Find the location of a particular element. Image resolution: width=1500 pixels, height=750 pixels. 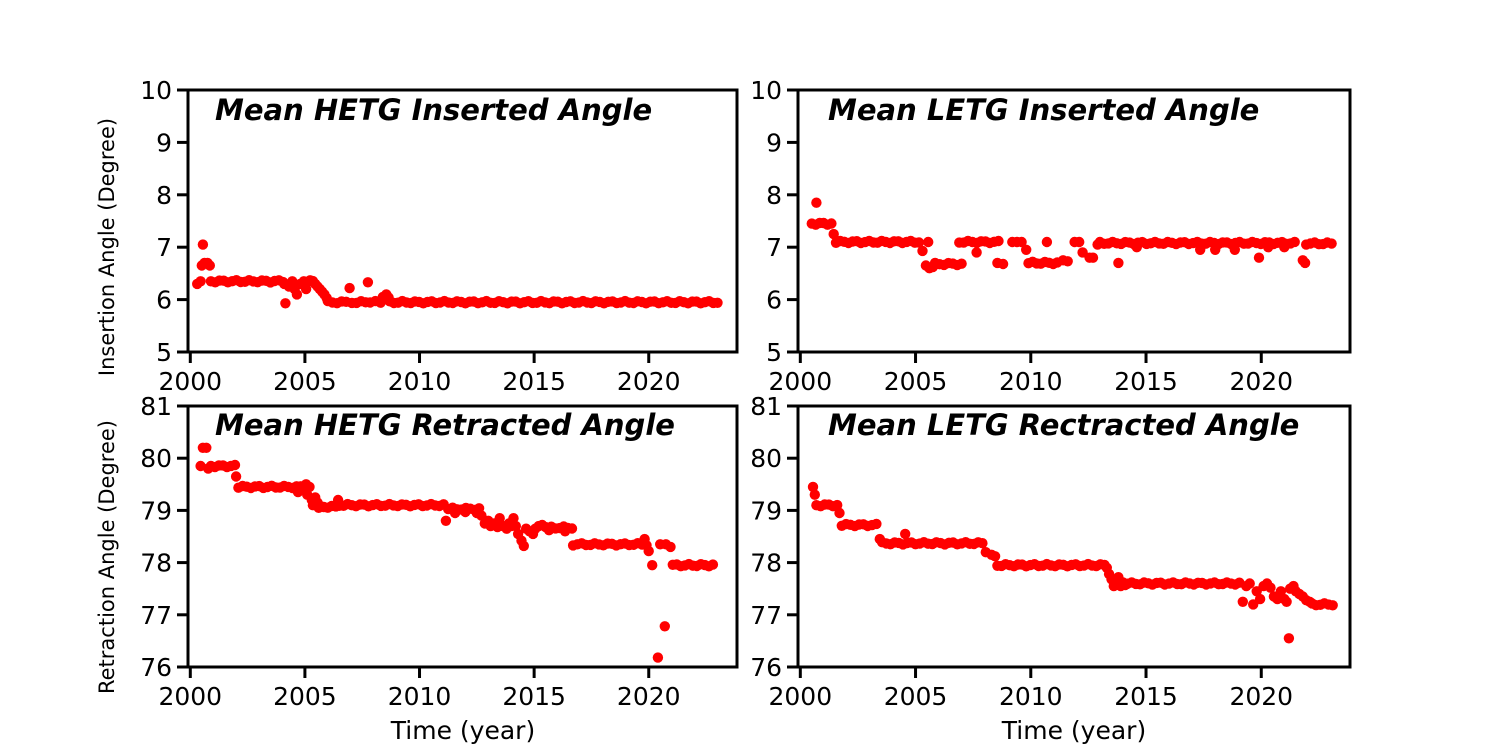

title-letg-inserted: Mean LETG Inserted Angle is located at coordinates (1044, 110).